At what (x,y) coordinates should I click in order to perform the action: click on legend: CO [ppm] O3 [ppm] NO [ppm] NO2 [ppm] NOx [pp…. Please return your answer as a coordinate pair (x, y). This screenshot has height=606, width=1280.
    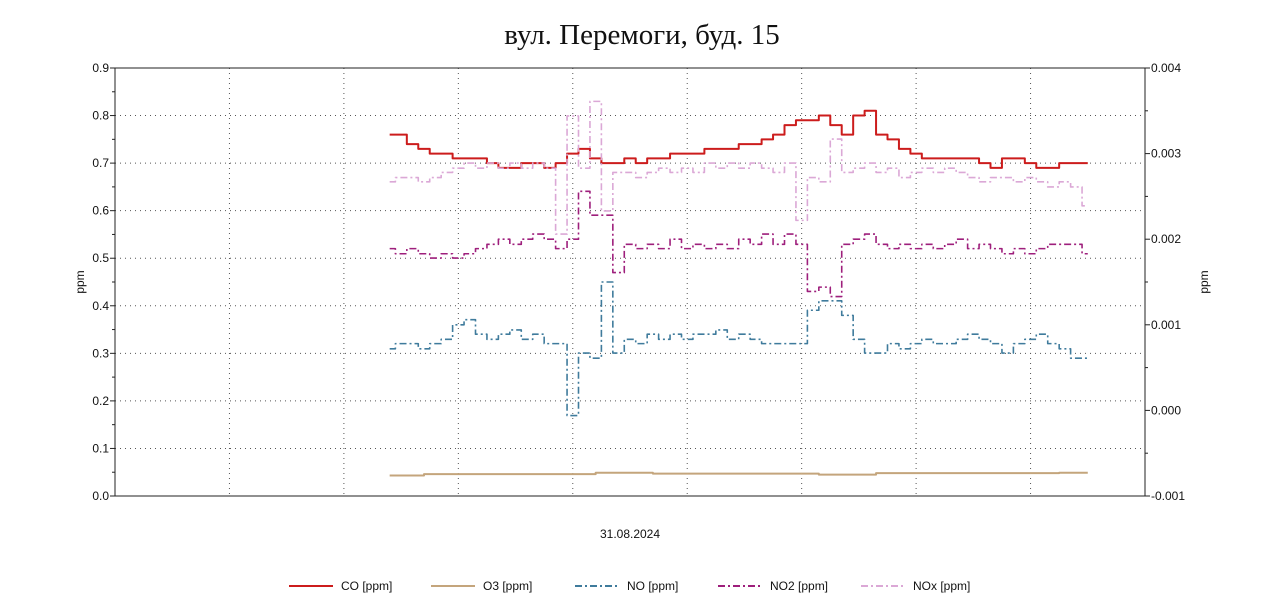
    Looking at the image, I should click on (629, 586).